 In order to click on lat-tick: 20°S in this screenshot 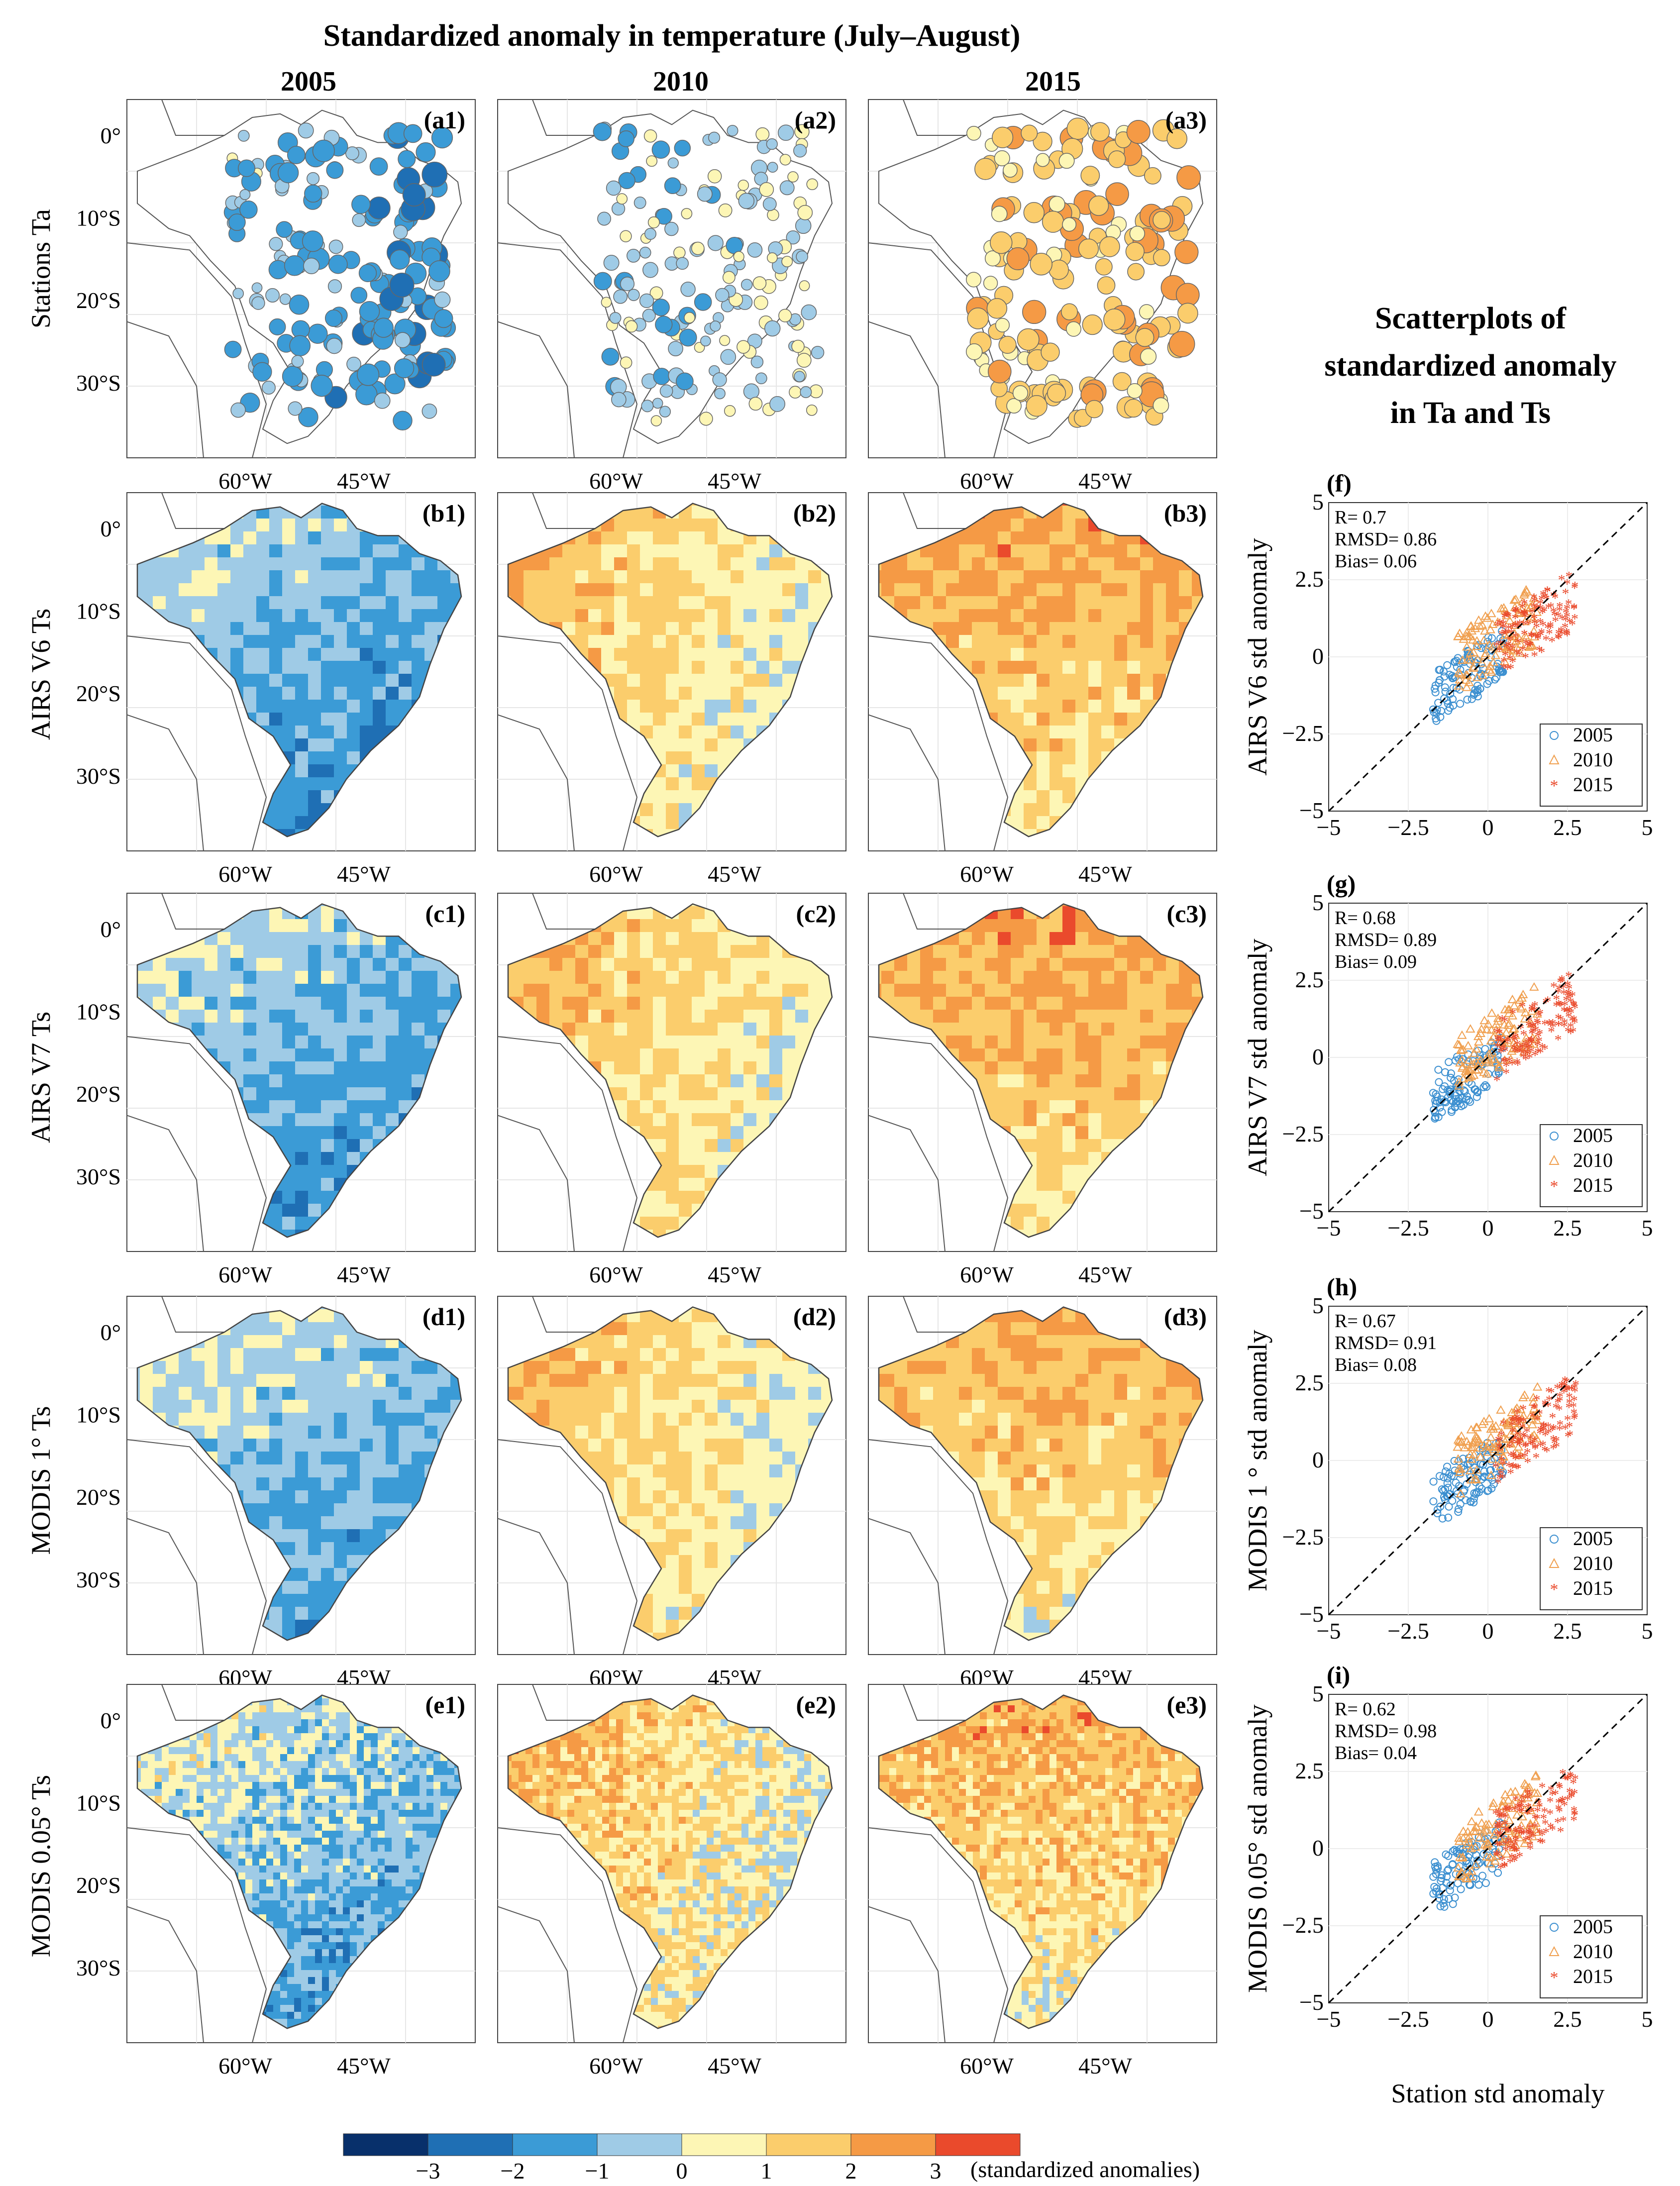, I will do `click(98, 693)`.